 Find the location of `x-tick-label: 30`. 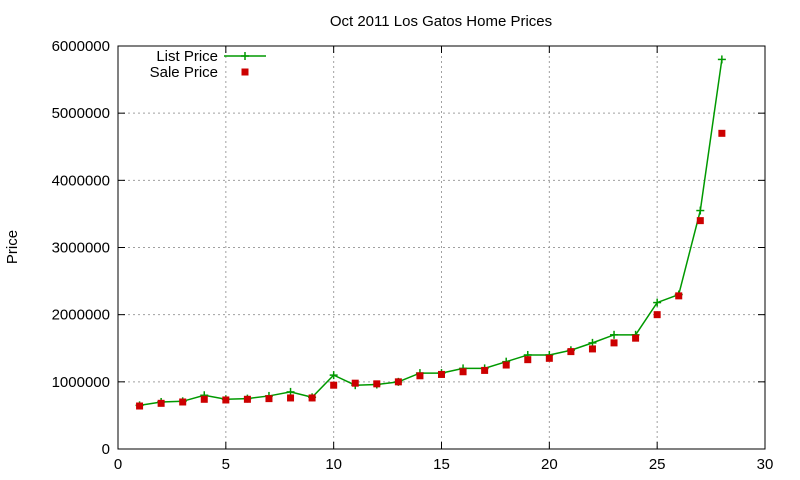

x-tick-label: 30 is located at coordinates (765, 464).